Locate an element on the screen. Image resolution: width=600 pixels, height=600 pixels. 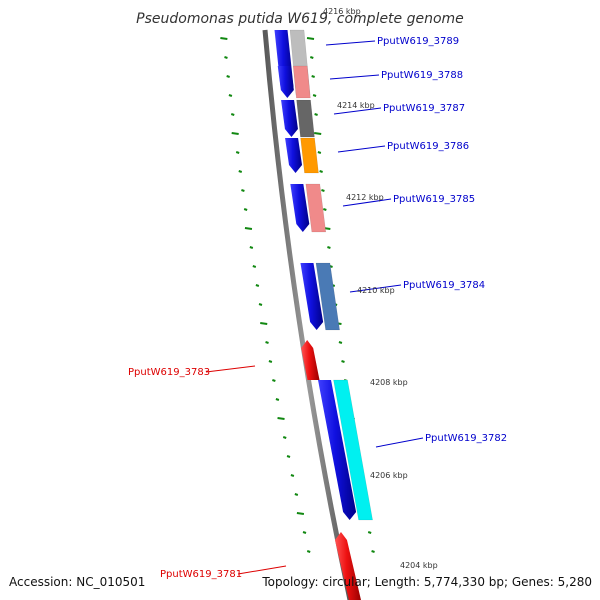
kbp-scale-label: 4212 kbp is located at coordinates (365, 197).